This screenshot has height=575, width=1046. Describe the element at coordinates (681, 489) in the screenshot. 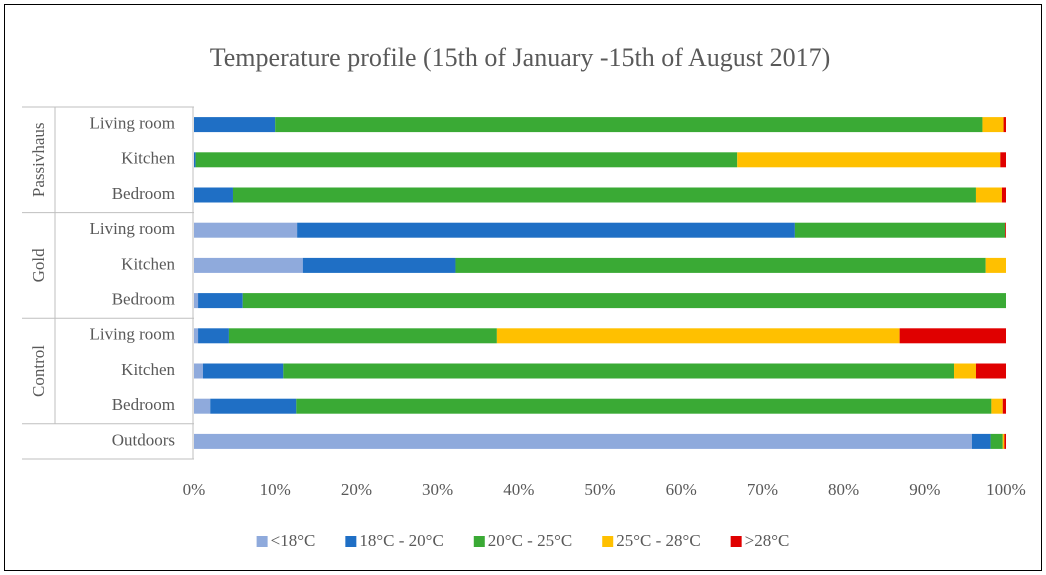

I see `x-tick-label: 60%` at that location.